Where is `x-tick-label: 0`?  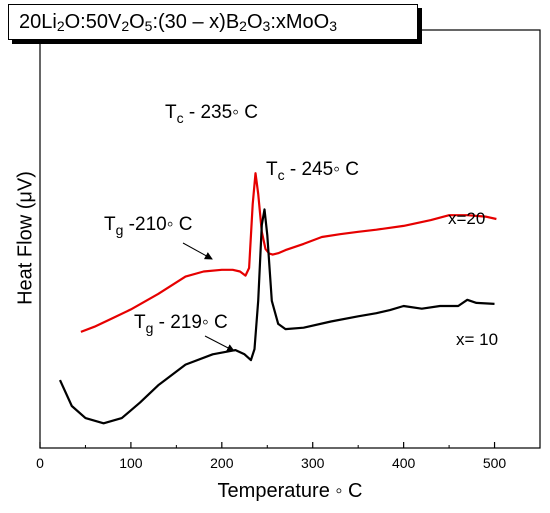
x-tick-label: 0 is located at coordinates (40, 463).